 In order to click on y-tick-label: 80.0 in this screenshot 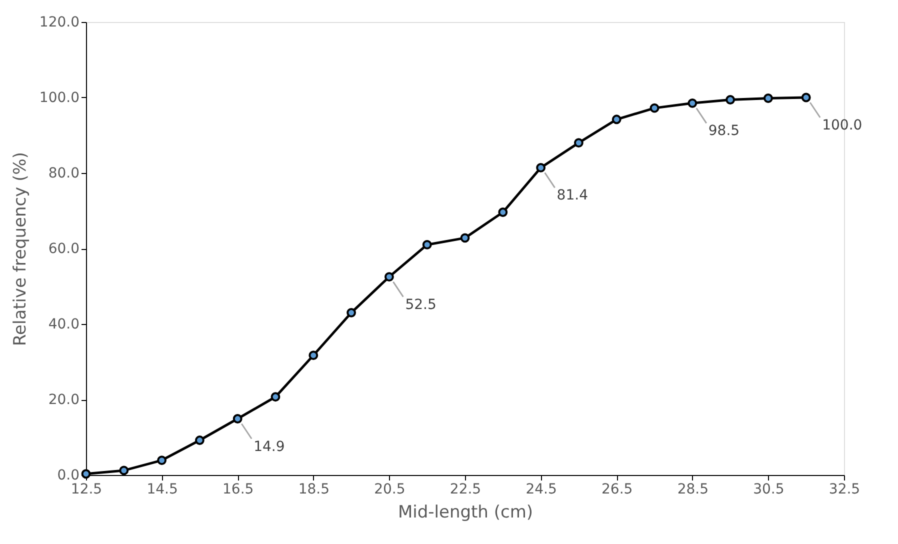, I will do `click(64, 174)`.